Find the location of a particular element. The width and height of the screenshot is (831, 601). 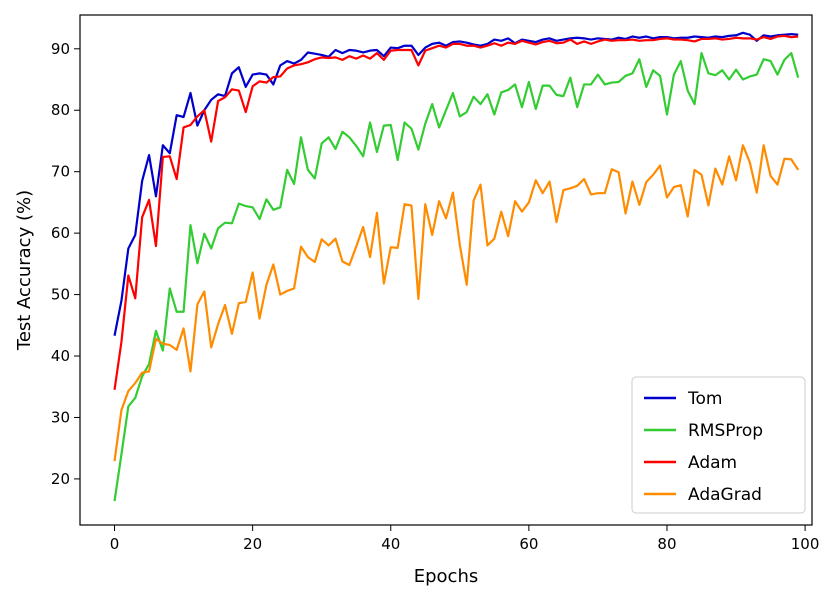

x-tick-label: 80 is located at coordinates (666, 544).